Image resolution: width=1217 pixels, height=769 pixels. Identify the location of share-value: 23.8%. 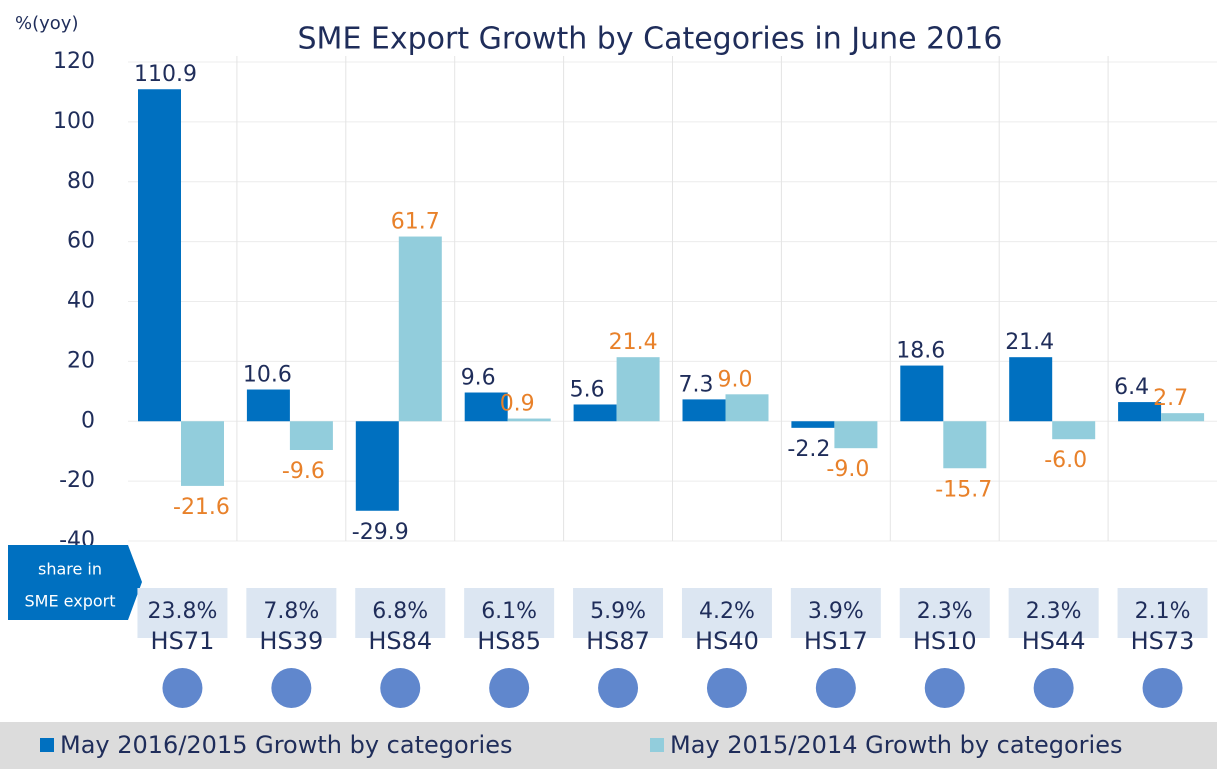
(183, 611).